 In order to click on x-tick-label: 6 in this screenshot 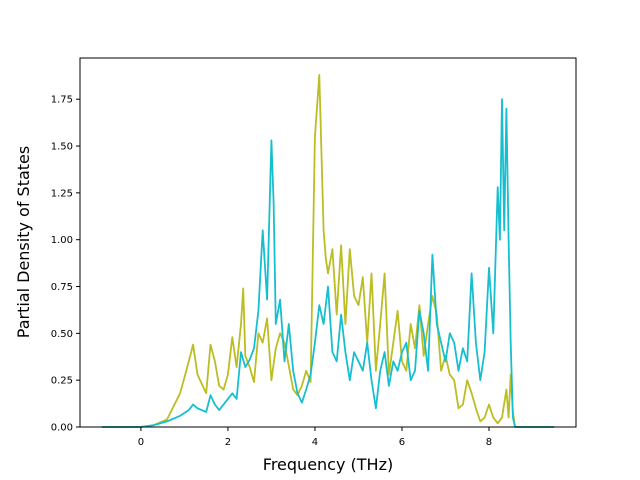, I will do `click(402, 442)`.